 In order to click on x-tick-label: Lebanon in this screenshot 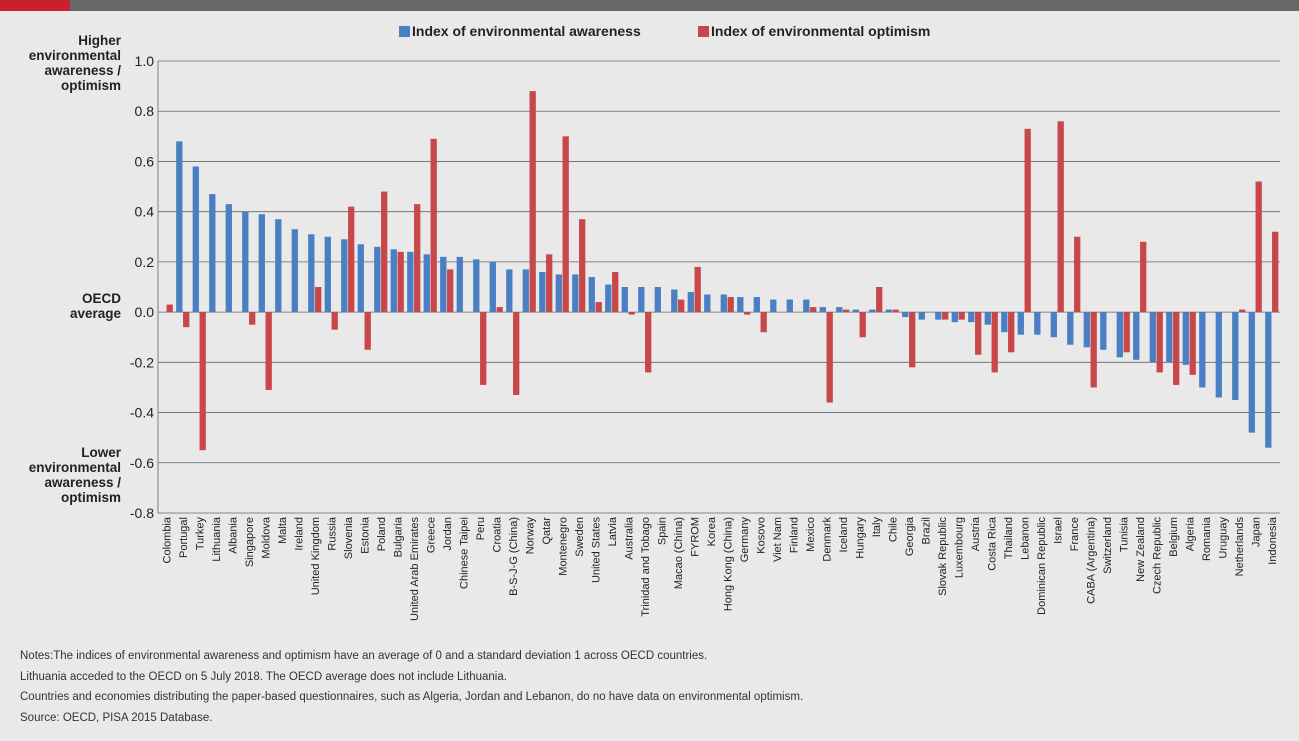, I will do `click(1025, 538)`.